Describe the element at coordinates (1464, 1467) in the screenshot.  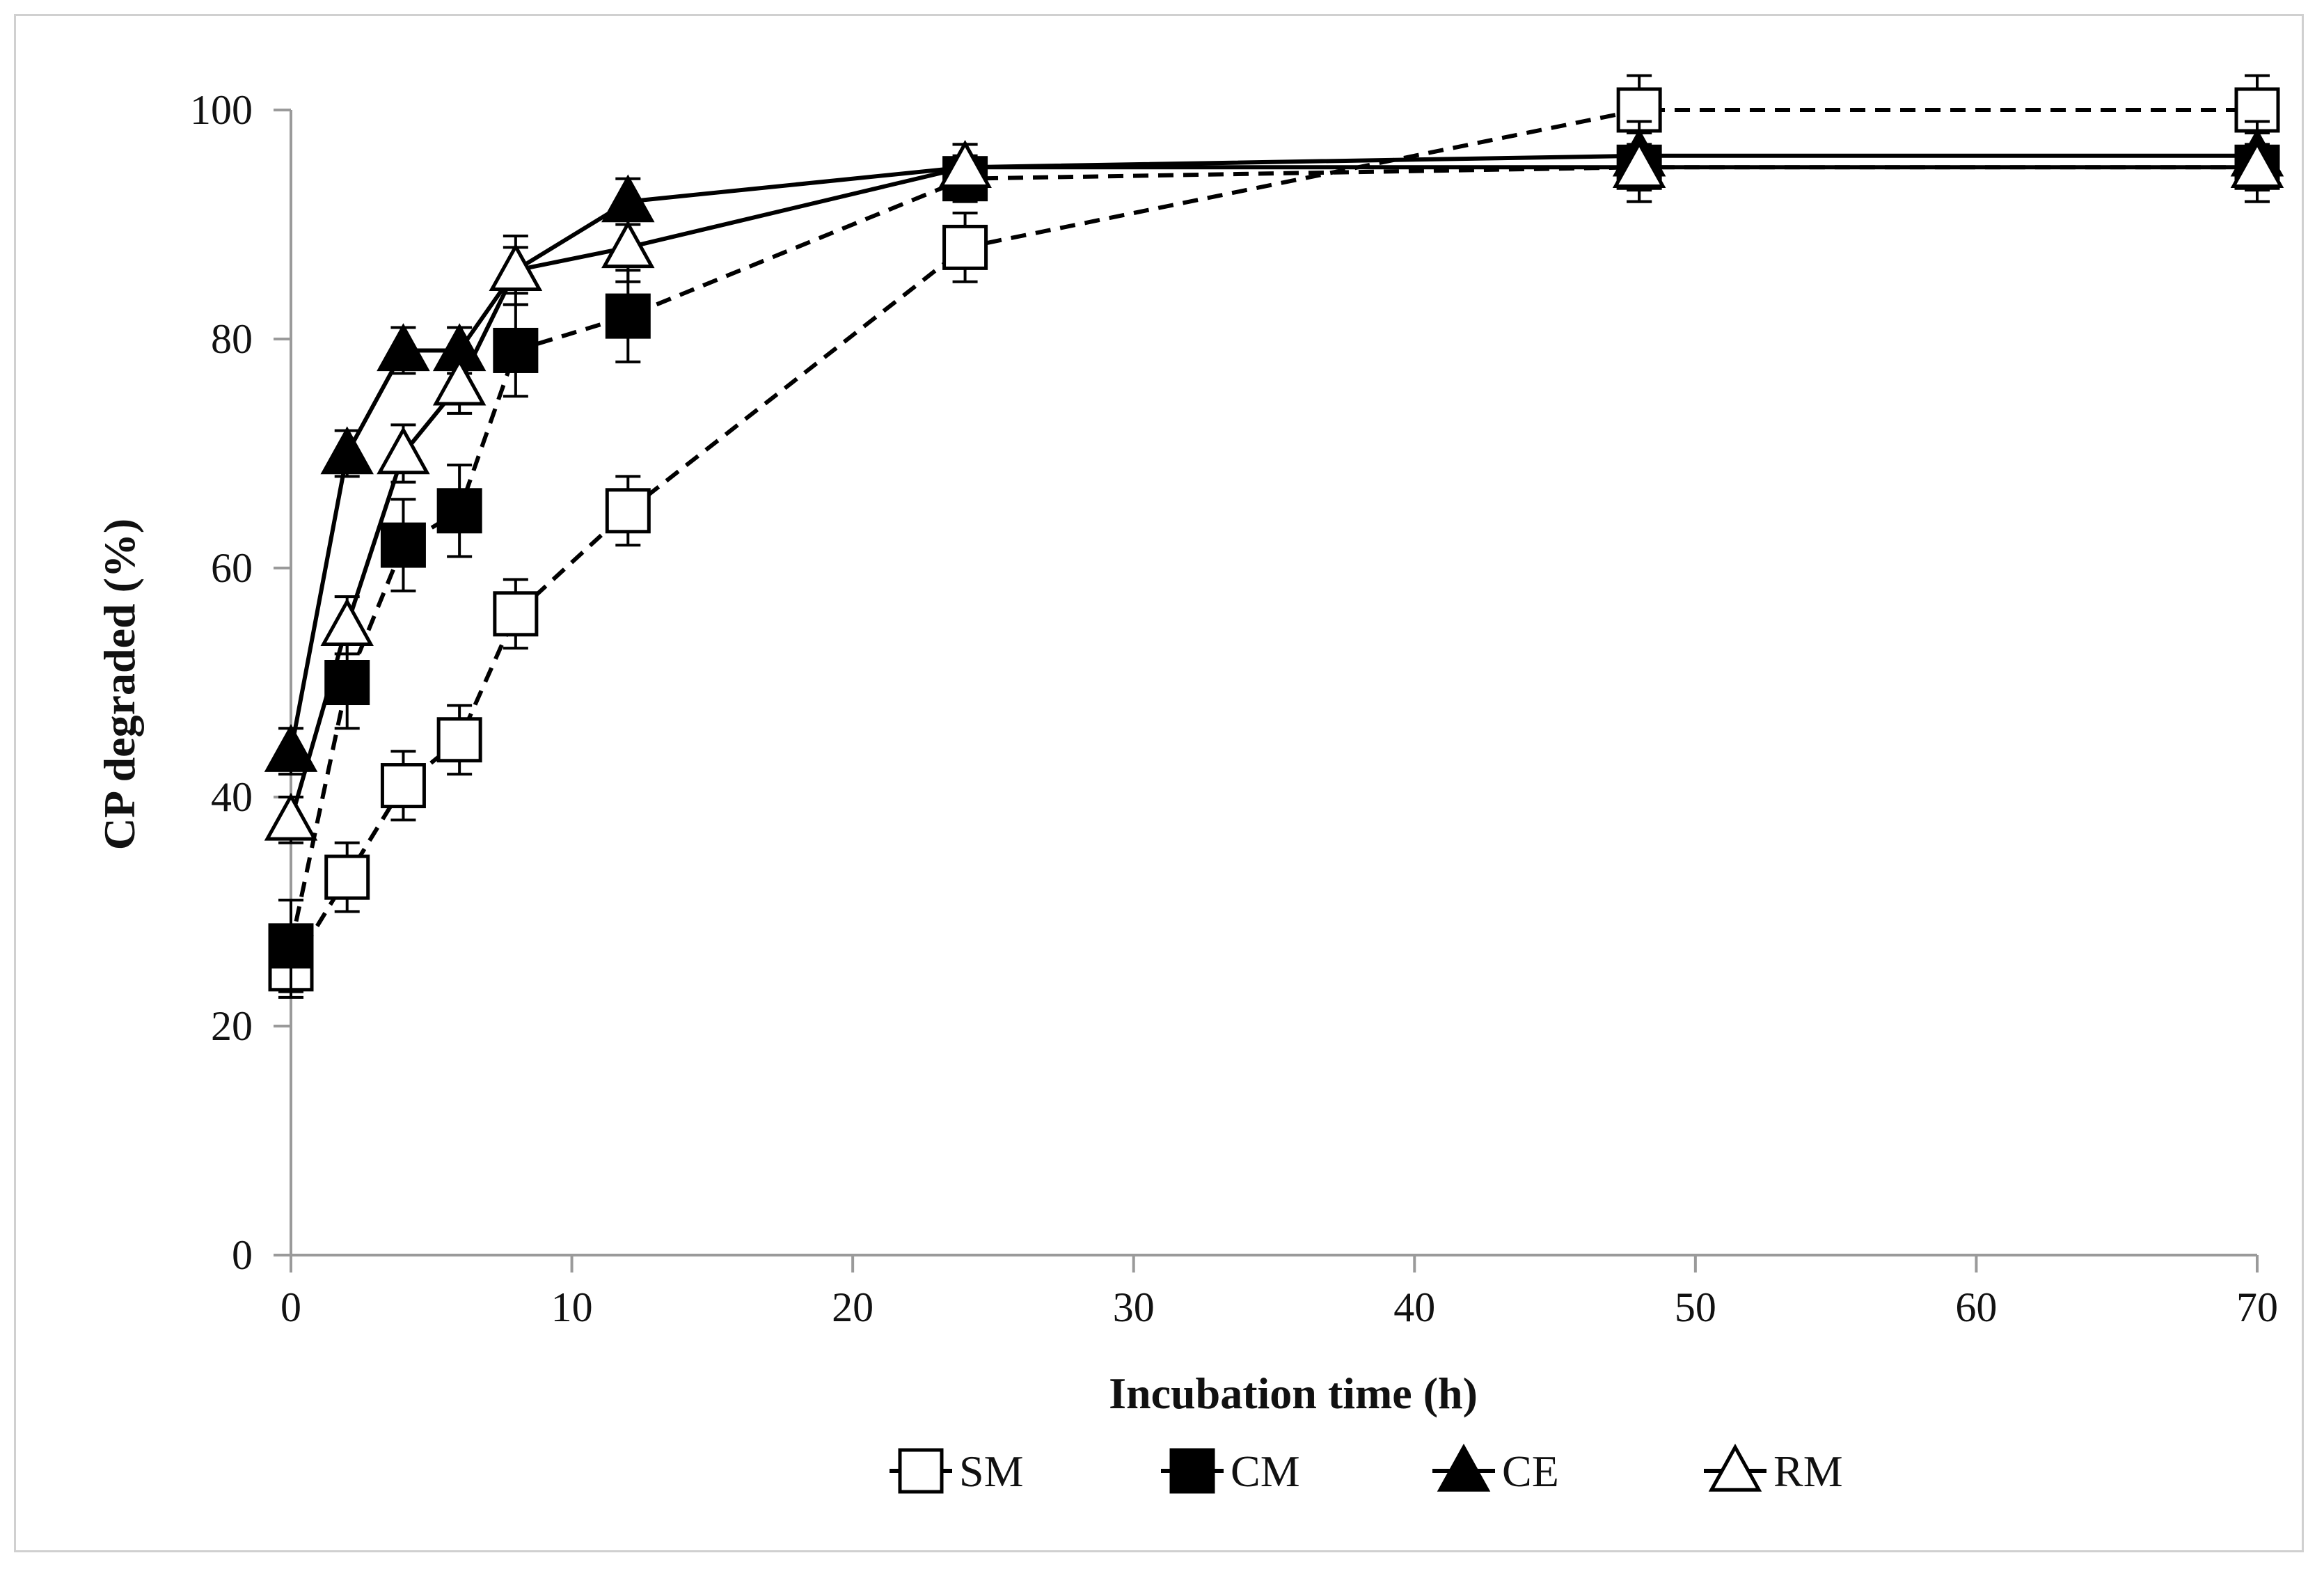
I see `legend-marker-ce` at that location.